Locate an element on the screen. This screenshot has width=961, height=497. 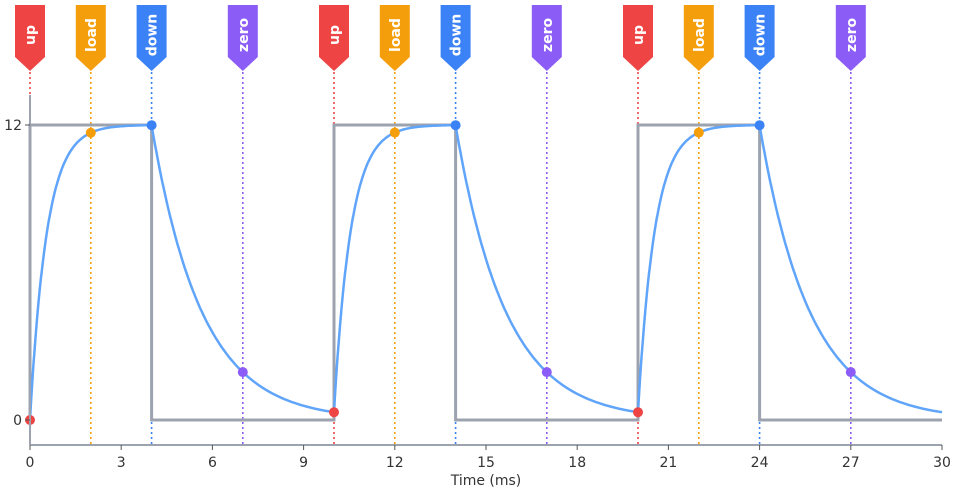
y-tick-label: 12 is located at coordinates (13, 126).